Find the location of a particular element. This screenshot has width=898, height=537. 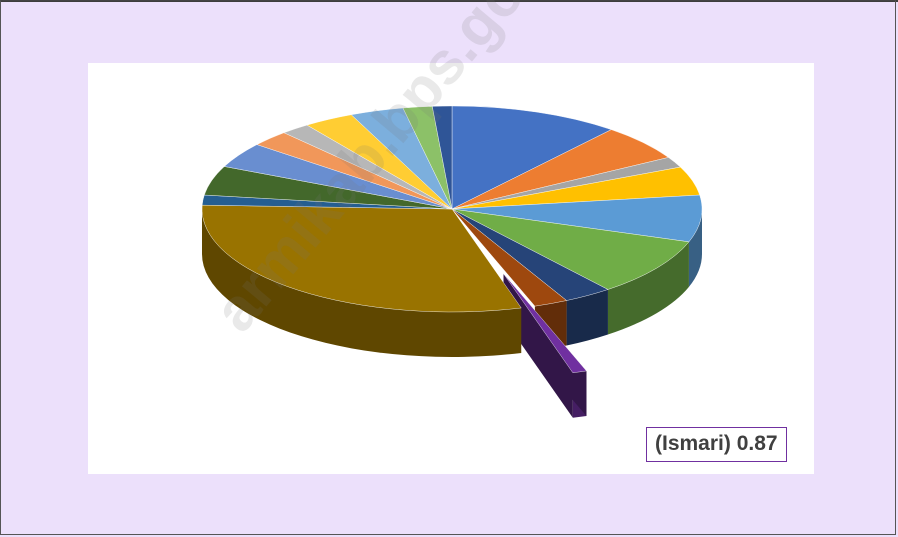

top-border is located at coordinates (449, 1).